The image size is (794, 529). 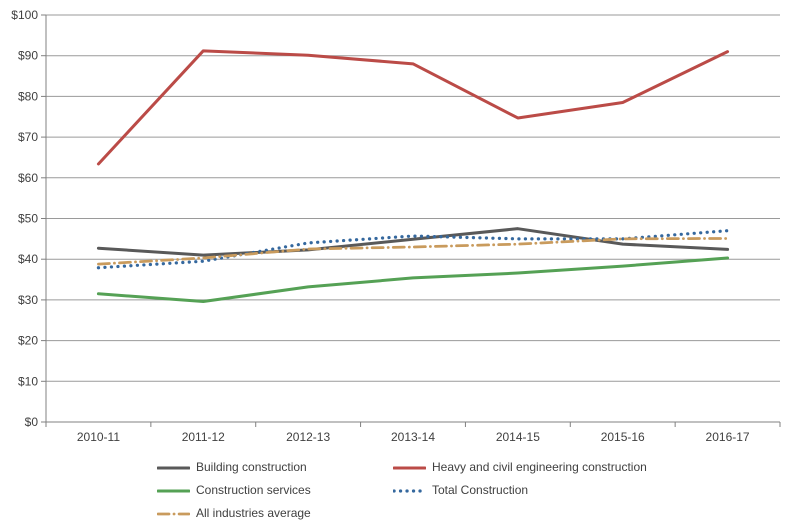 What do you see at coordinates (28, 259) in the screenshot?
I see `y-axis-label: $40` at bounding box center [28, 259].